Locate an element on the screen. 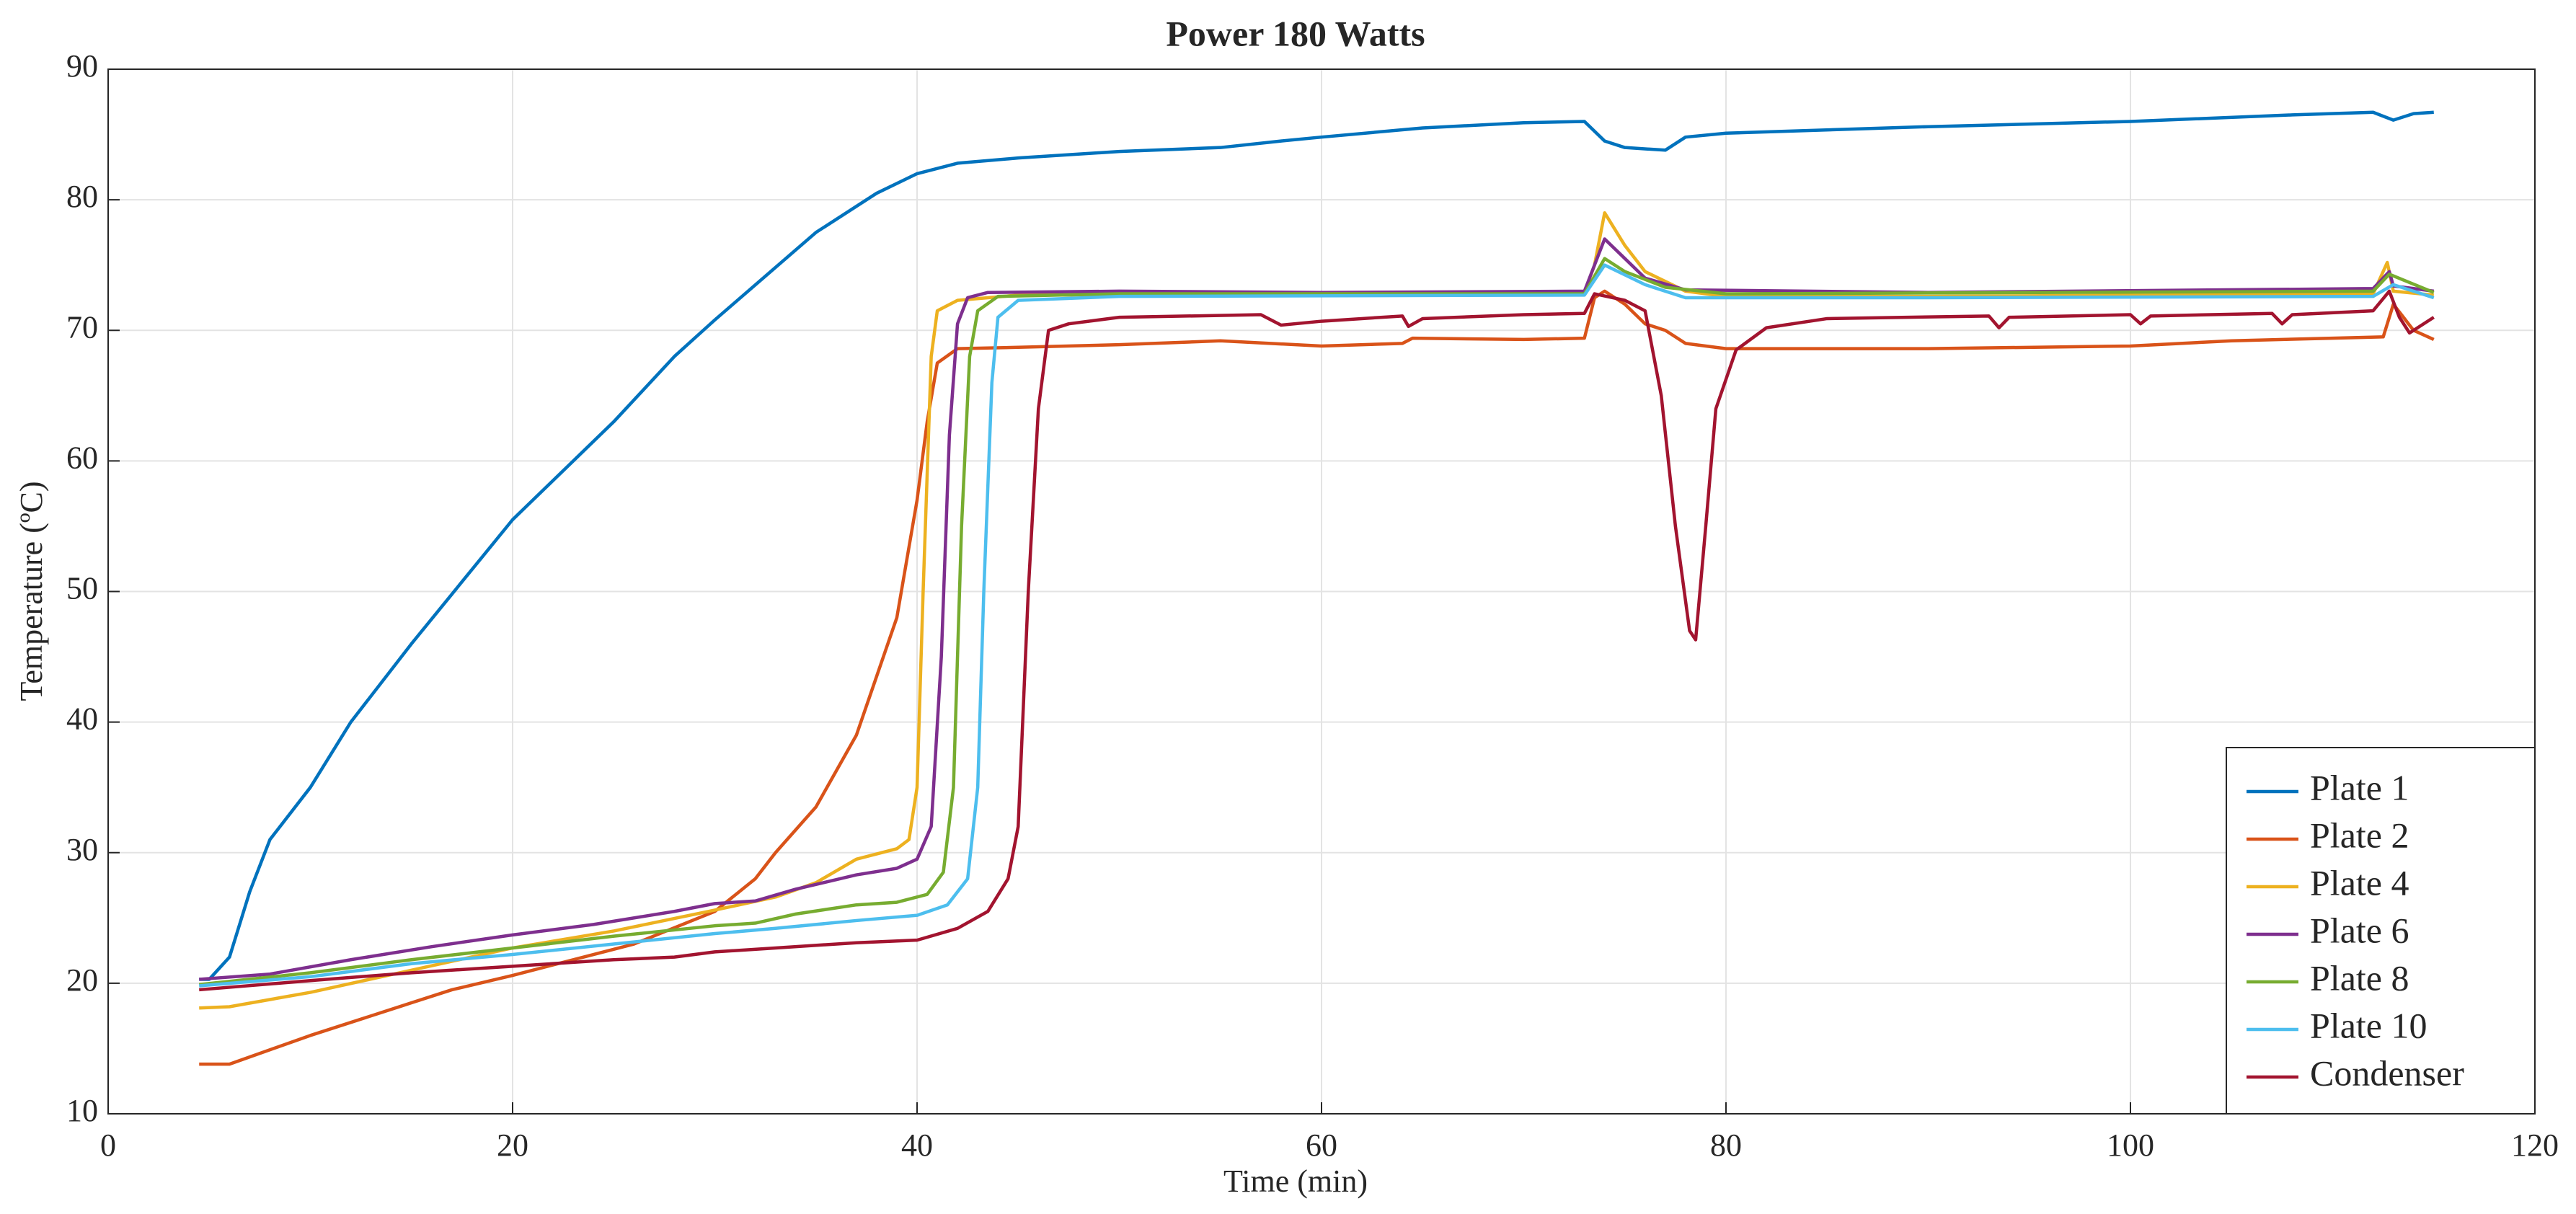 The height and width of the screenshot is (1214, 2576). y-tick-label: 10 is located at coordinates (82, 1110).